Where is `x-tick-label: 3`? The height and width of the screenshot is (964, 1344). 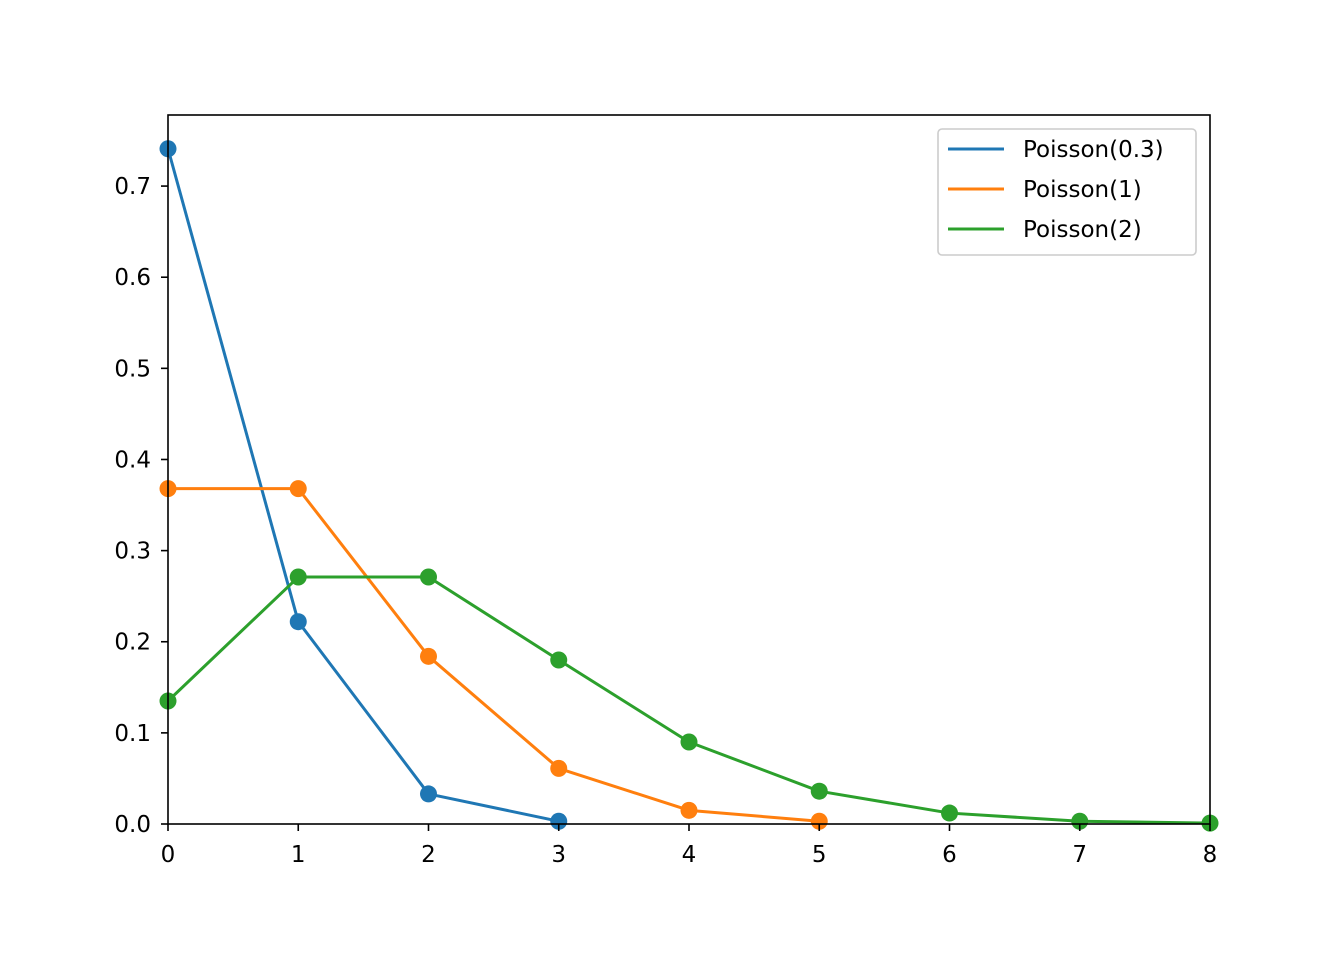
x-tick-label: 3 is located at coordinates (558, 855).